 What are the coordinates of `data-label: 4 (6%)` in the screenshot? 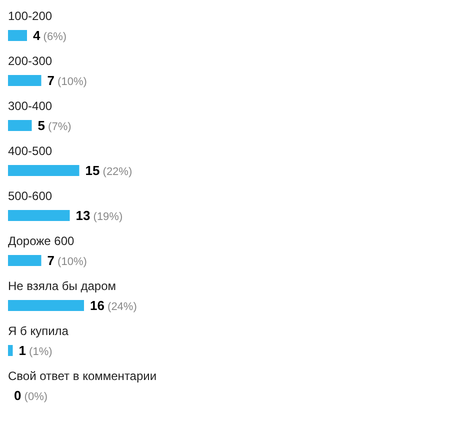 It's located at (50, 35).